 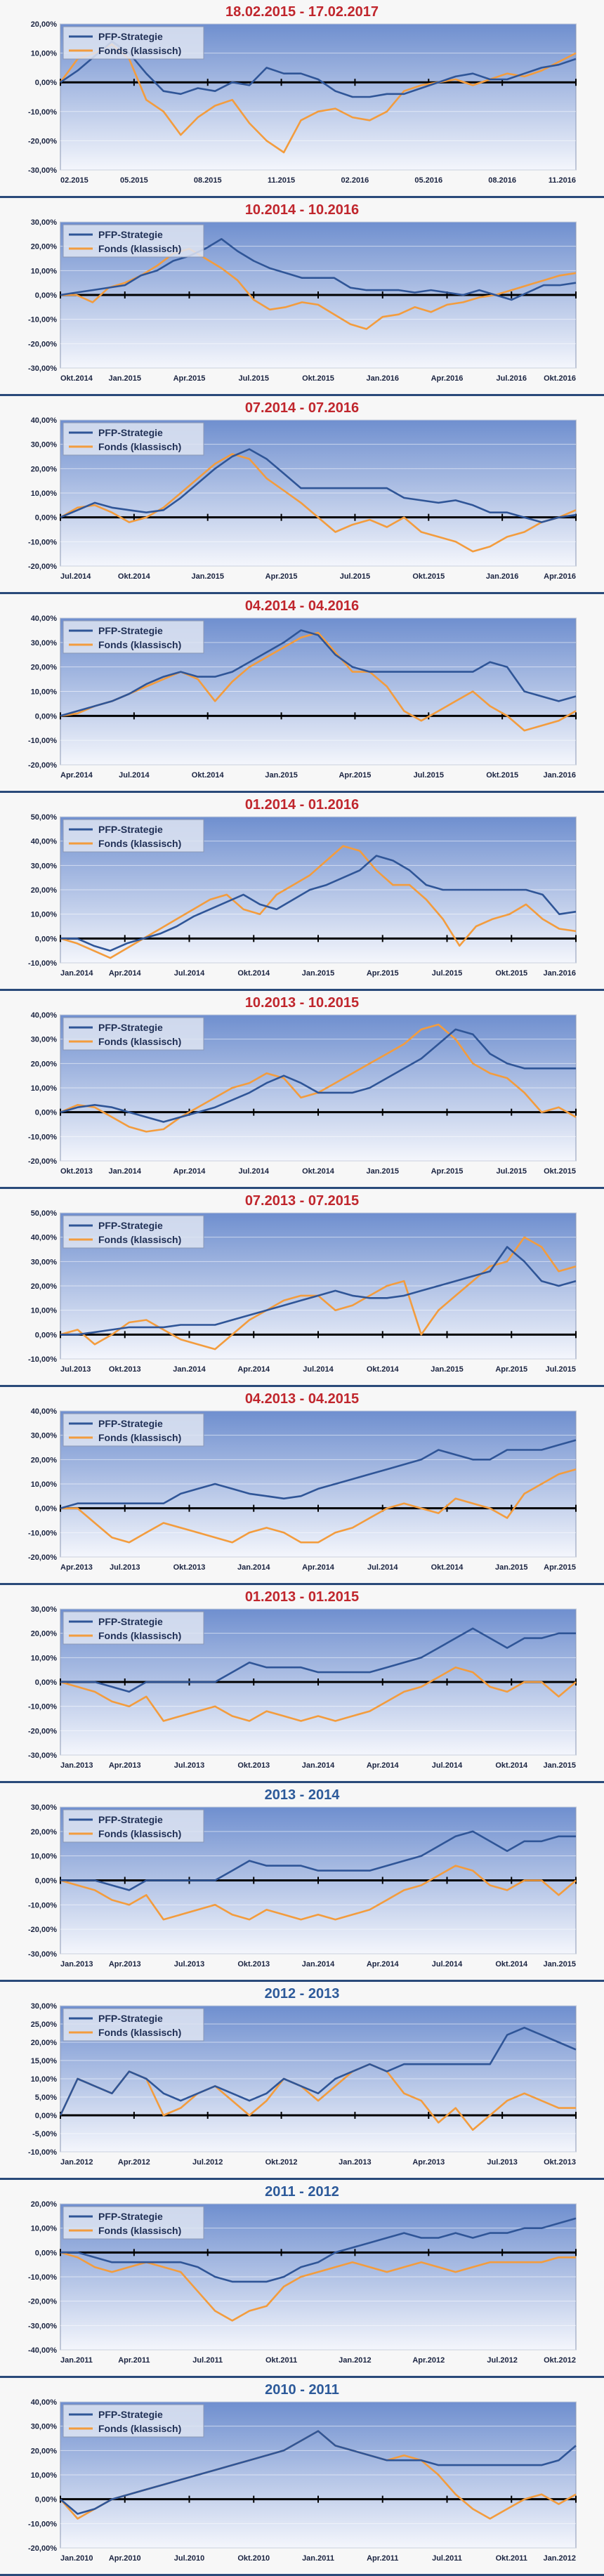 I want to click on x-tick-label: Apr.2015, so click(x=189, y=378).